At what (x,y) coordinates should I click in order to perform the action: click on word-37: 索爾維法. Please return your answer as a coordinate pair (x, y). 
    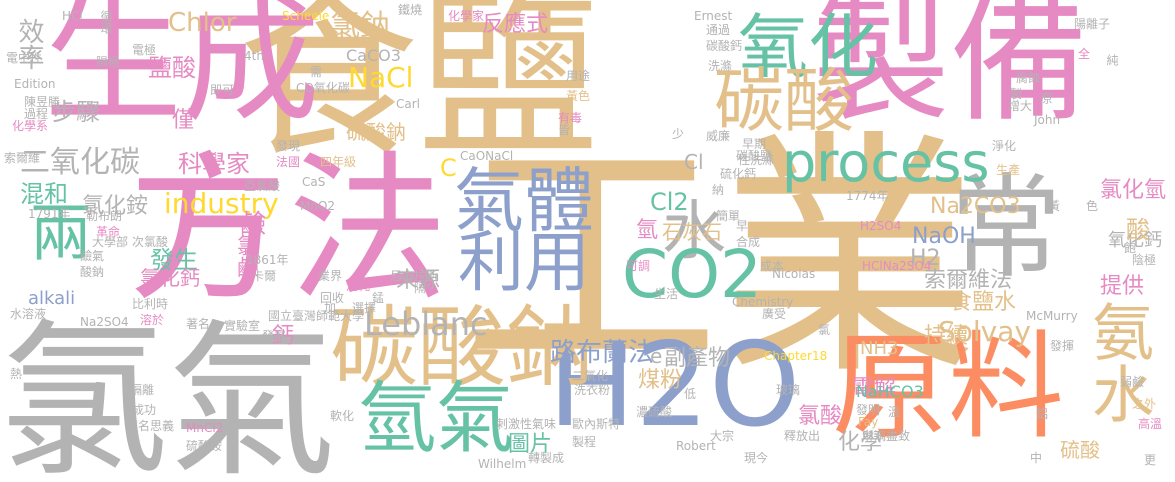
    Looking at the image, I should click on (968, 280).